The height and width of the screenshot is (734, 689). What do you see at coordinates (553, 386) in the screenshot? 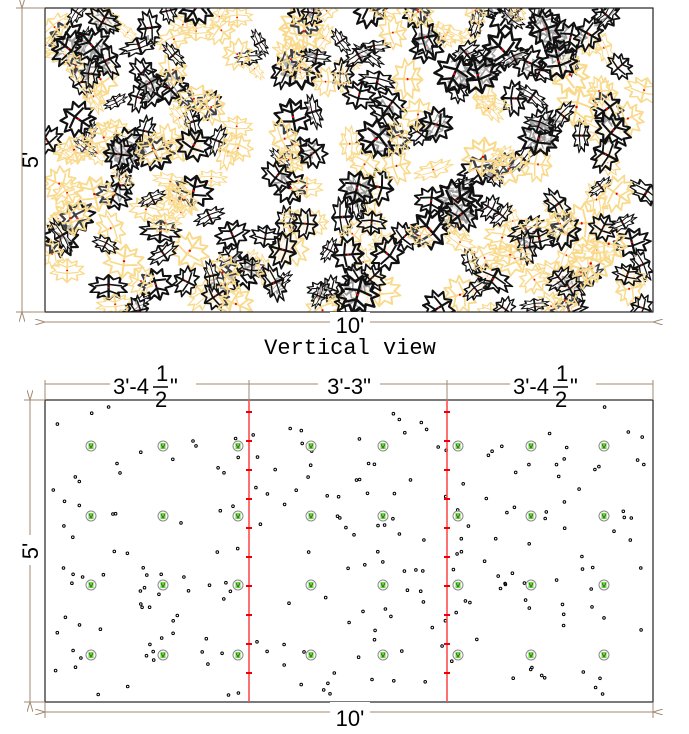
I see `section-3-label: 3'-4 1 2 "` at bounding box center [553, 386].